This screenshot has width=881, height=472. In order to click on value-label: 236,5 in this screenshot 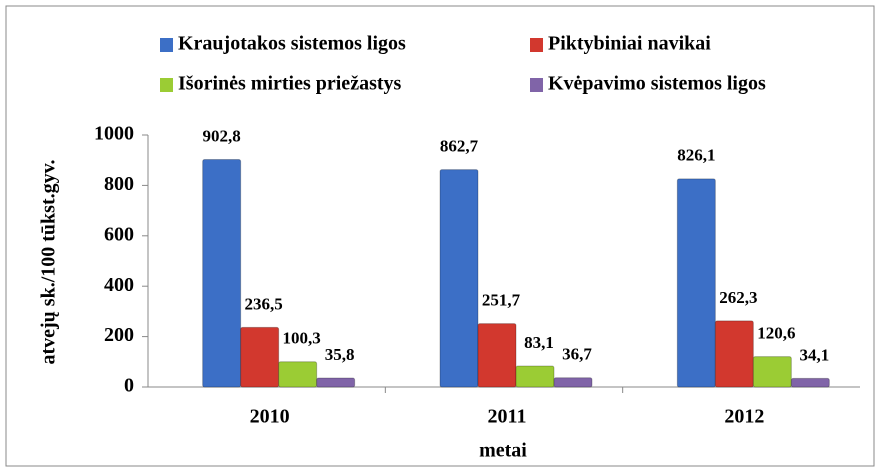, I will do `click(264, 303)`.